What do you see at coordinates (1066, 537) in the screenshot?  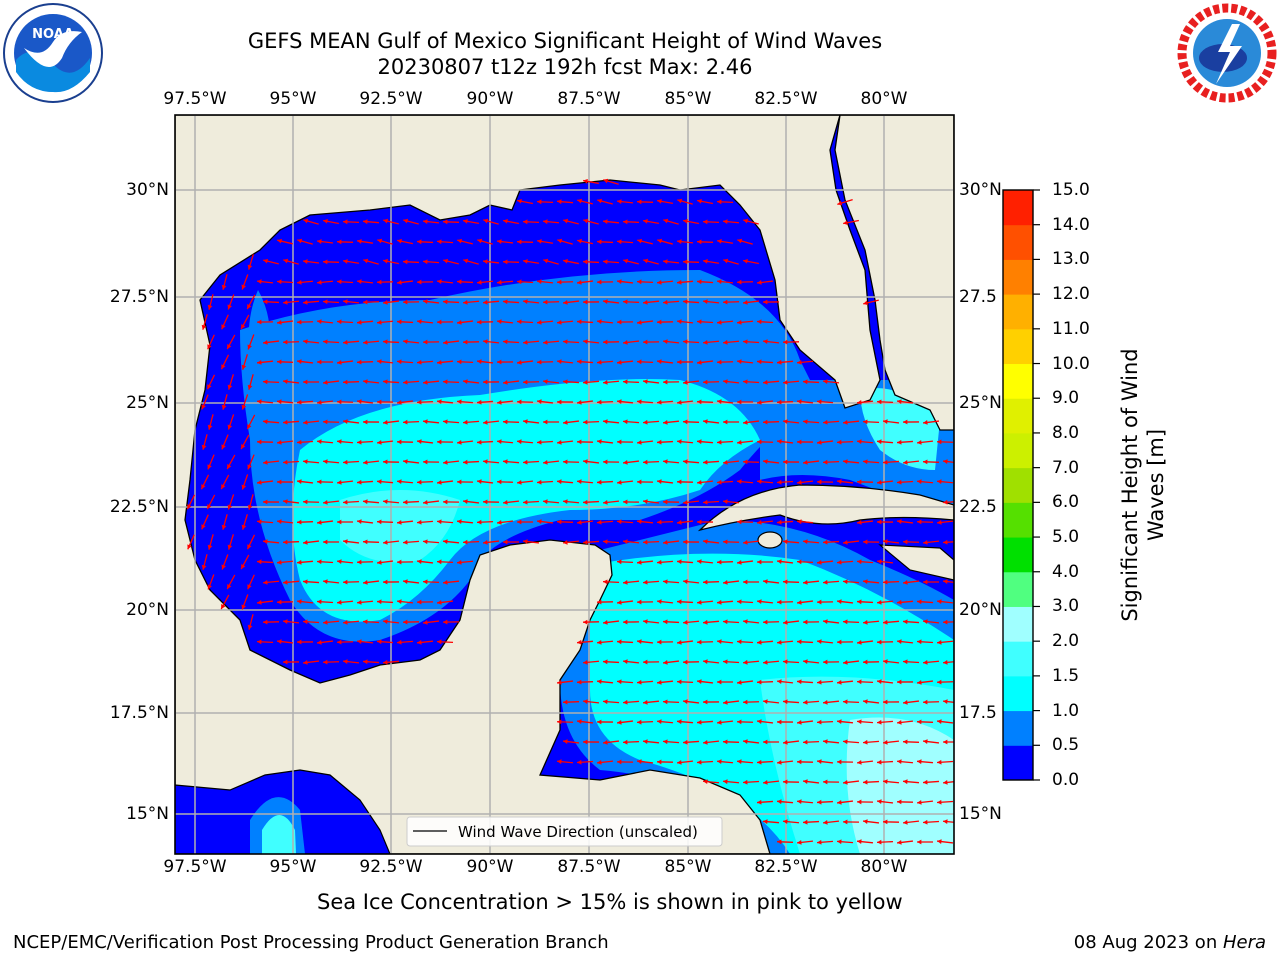 I see `colorbar-tick-label: 5.0` at bounding box center [1066, 537].